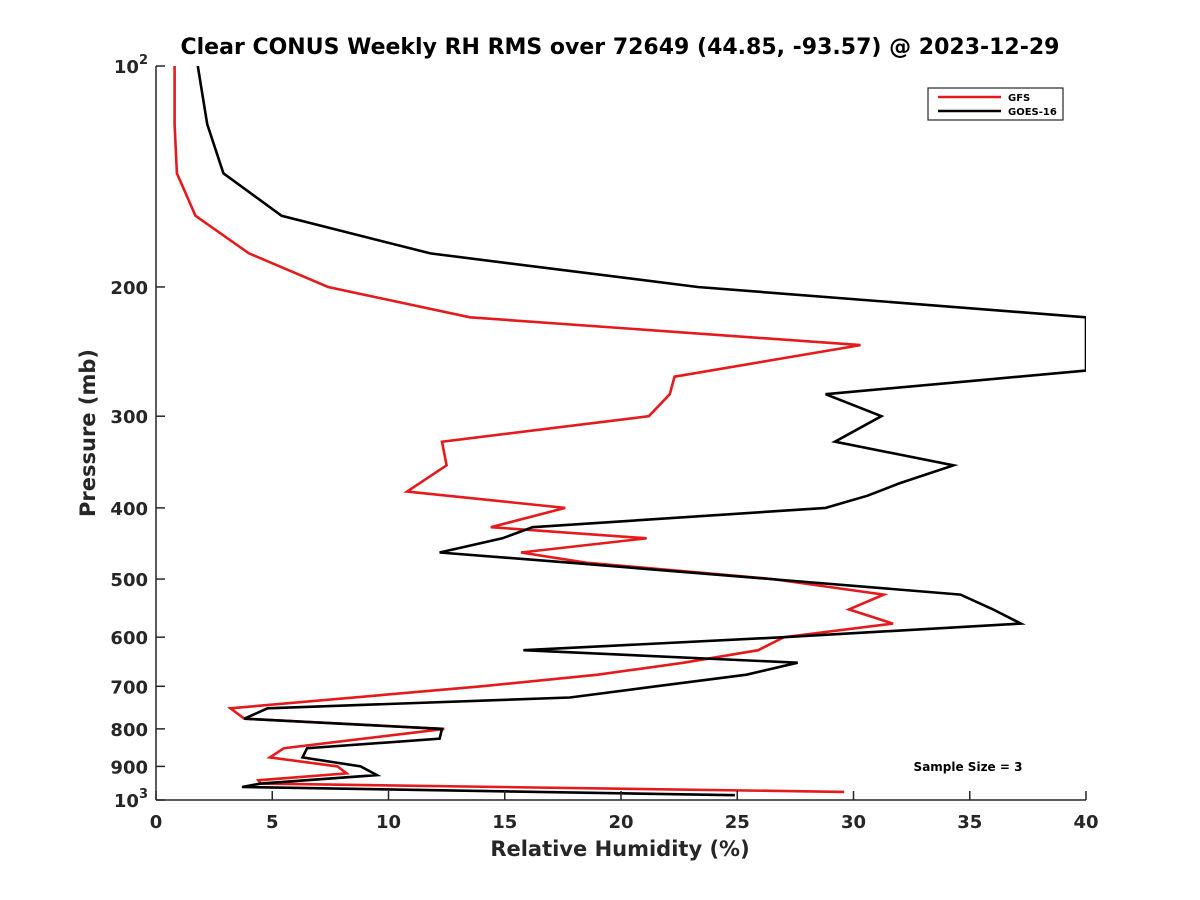  Describe the element at coordinates (129, 580) in the screenshot. I see `y-tick-label: 500` at that location.